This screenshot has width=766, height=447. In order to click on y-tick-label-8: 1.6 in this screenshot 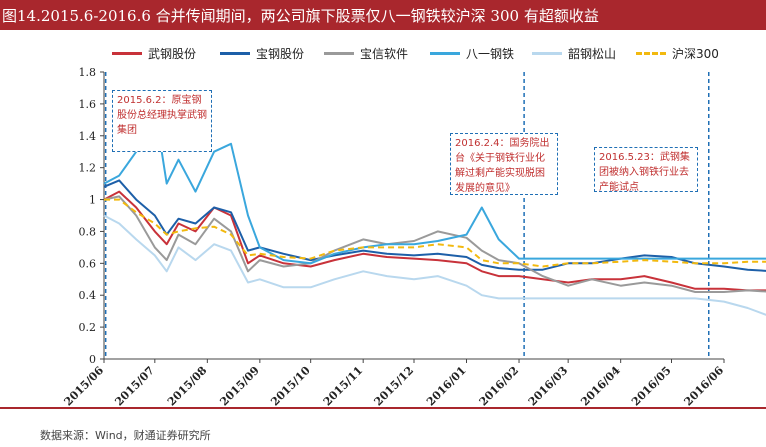, I will do `click(88, 104)`.